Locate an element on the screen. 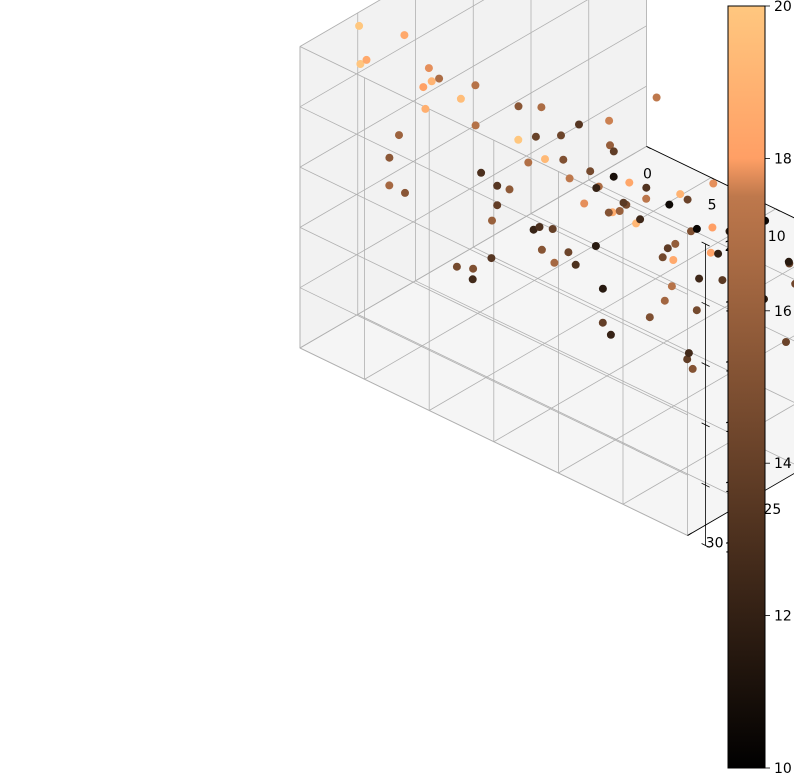 The image size is (794, 775). colorbar-tick-label: 14 is located at coordinates (783, 464).